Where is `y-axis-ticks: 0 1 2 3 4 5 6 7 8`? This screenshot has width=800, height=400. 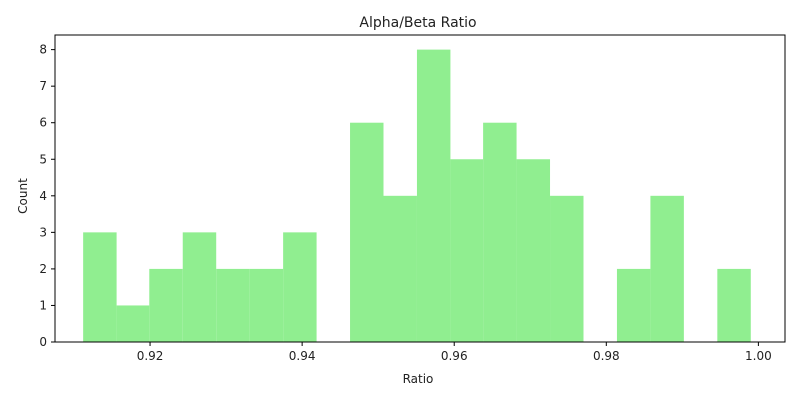 y-axis-ticks: 0 1 2 3 4 5 6 7 8 is located at coordinates (47, 196).